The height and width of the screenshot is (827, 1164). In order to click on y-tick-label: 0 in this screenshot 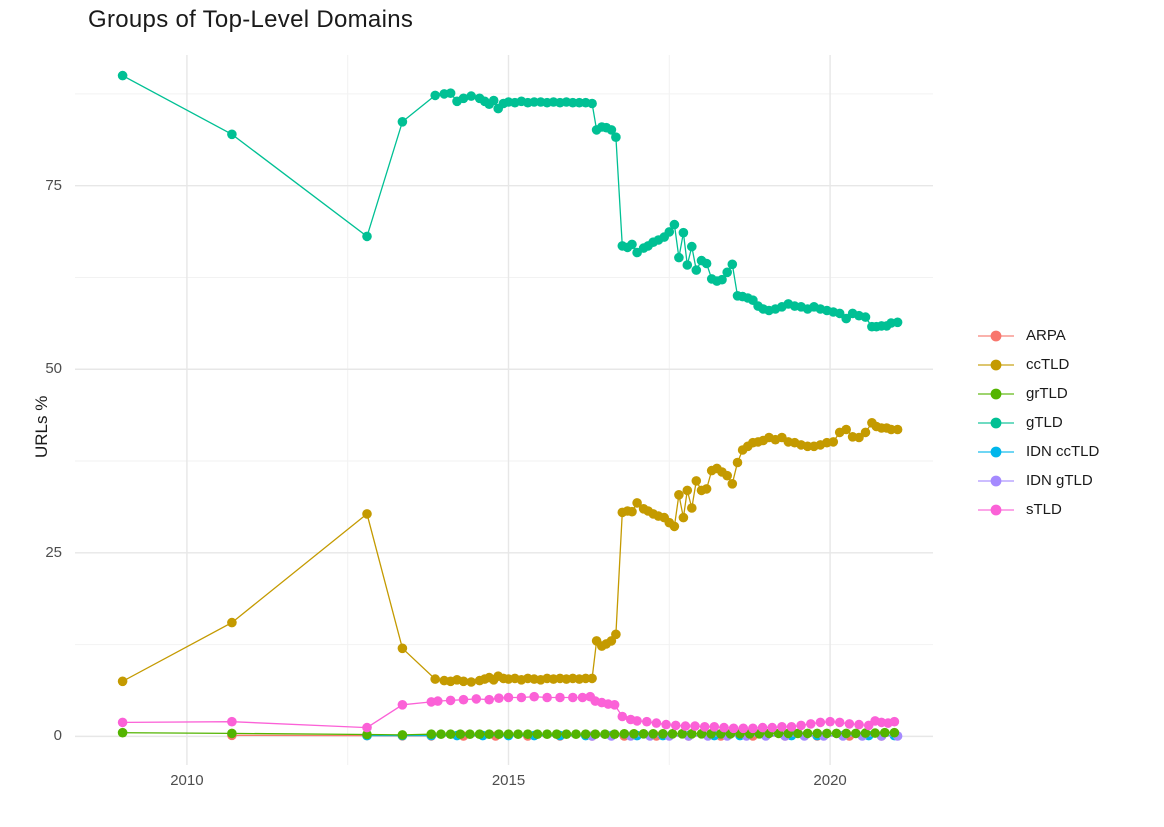, I will do `click(57, 736)`.